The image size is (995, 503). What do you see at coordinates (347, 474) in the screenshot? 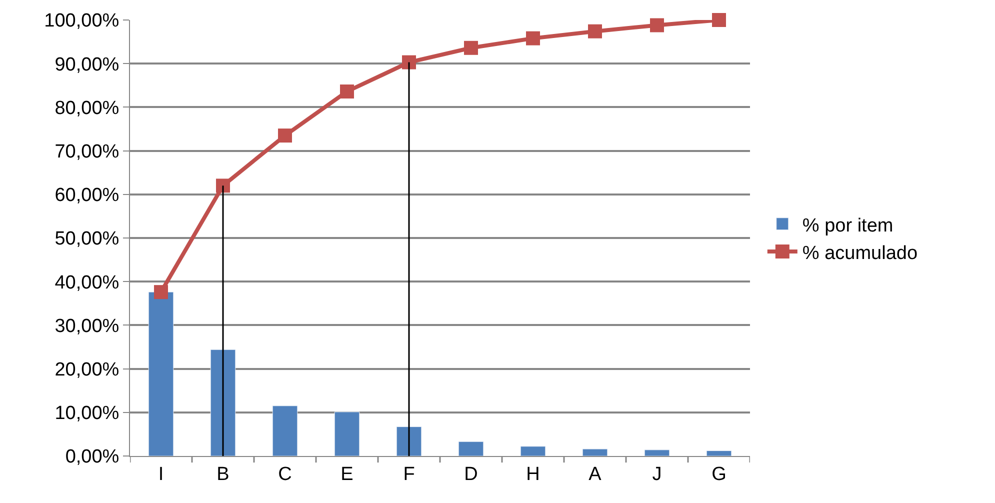
I see `x-tick-label: E` at bounding box center [347, 474].